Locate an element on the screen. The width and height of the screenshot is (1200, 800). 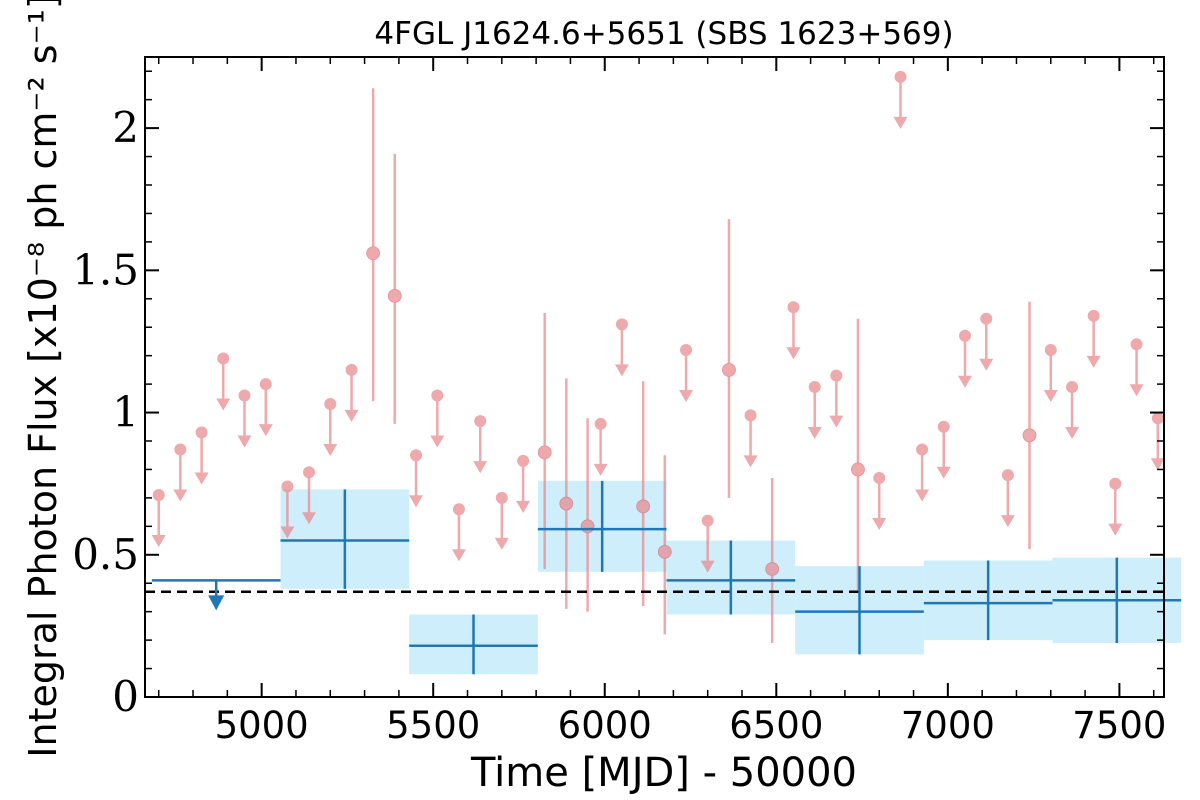
y-tick-label: 0 is located at coordinates (125, 696).